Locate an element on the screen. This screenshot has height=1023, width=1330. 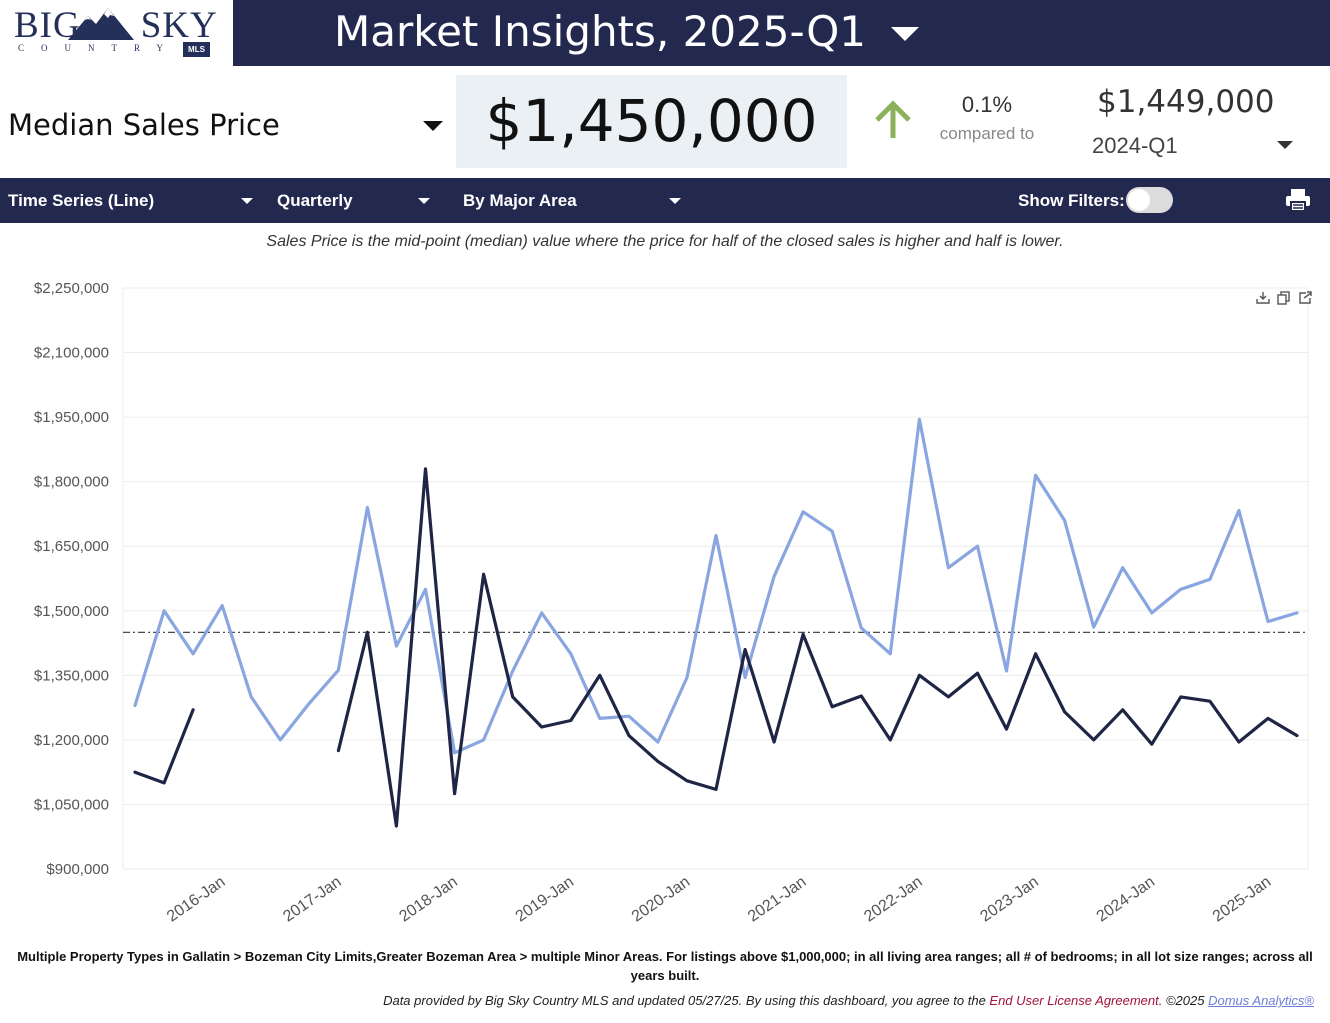
logo-wordmark: BIG SKY is located at coordinates (116, 25).